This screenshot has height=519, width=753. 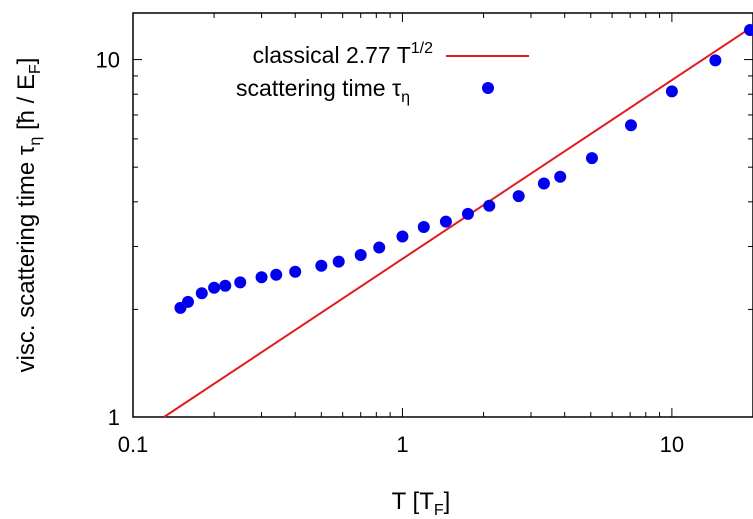 I want to click on y-axis-label-main: visc. scattering time τ, so click(x=26, y=258).